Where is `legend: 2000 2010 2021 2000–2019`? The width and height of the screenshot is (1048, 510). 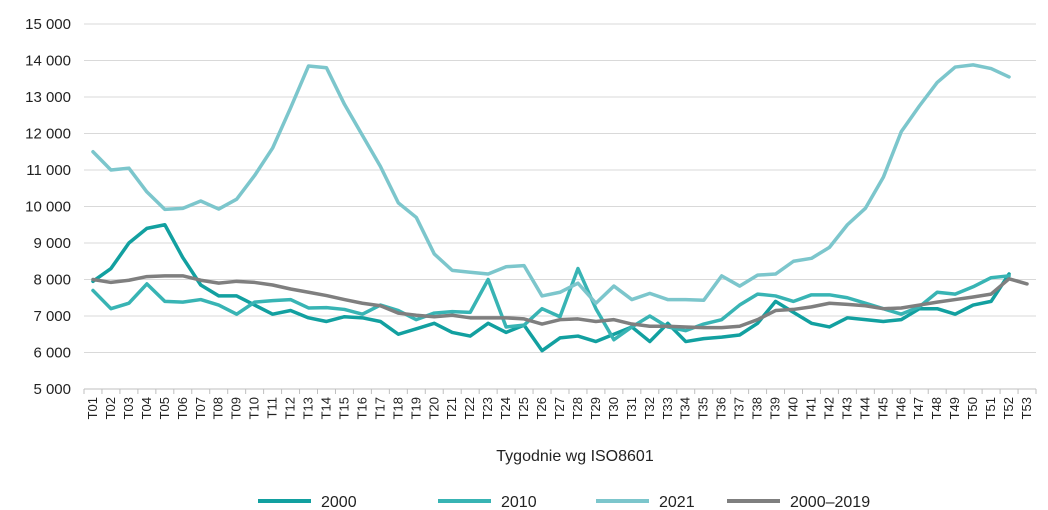
legend: 2000 2010 2021 2000–2019 is located at coordinates (564, 502).